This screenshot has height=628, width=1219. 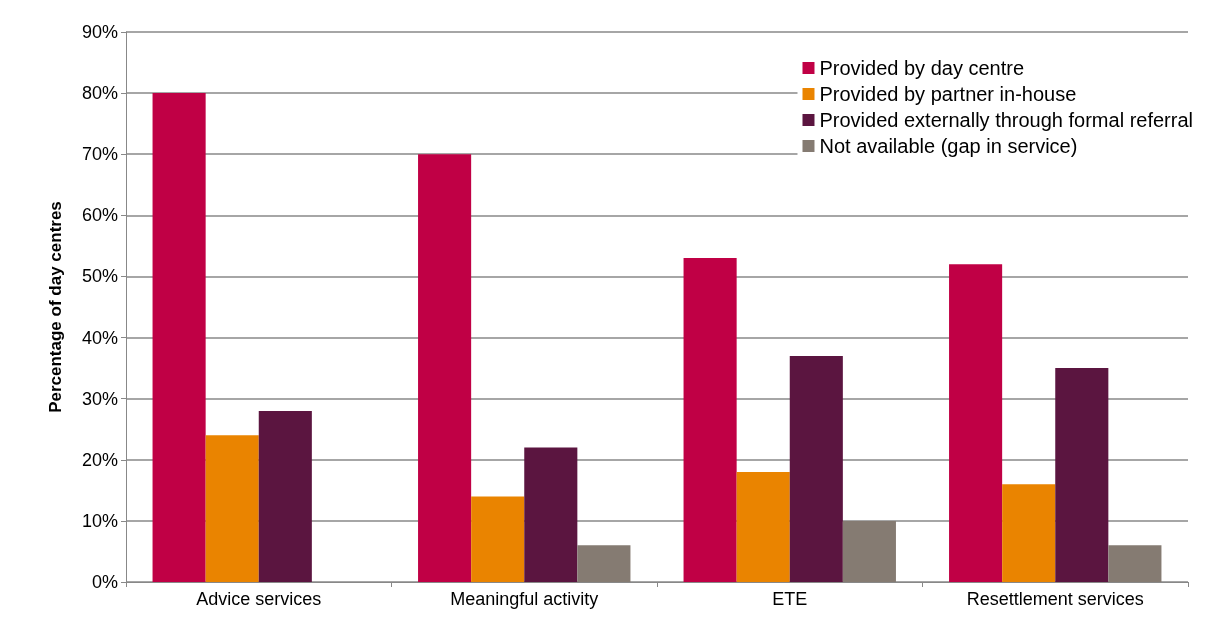 What do you see at coordinates (259, 599) in the screenshot?
I see `x-tick-label: Advice services` at bounding box center [259, 599].